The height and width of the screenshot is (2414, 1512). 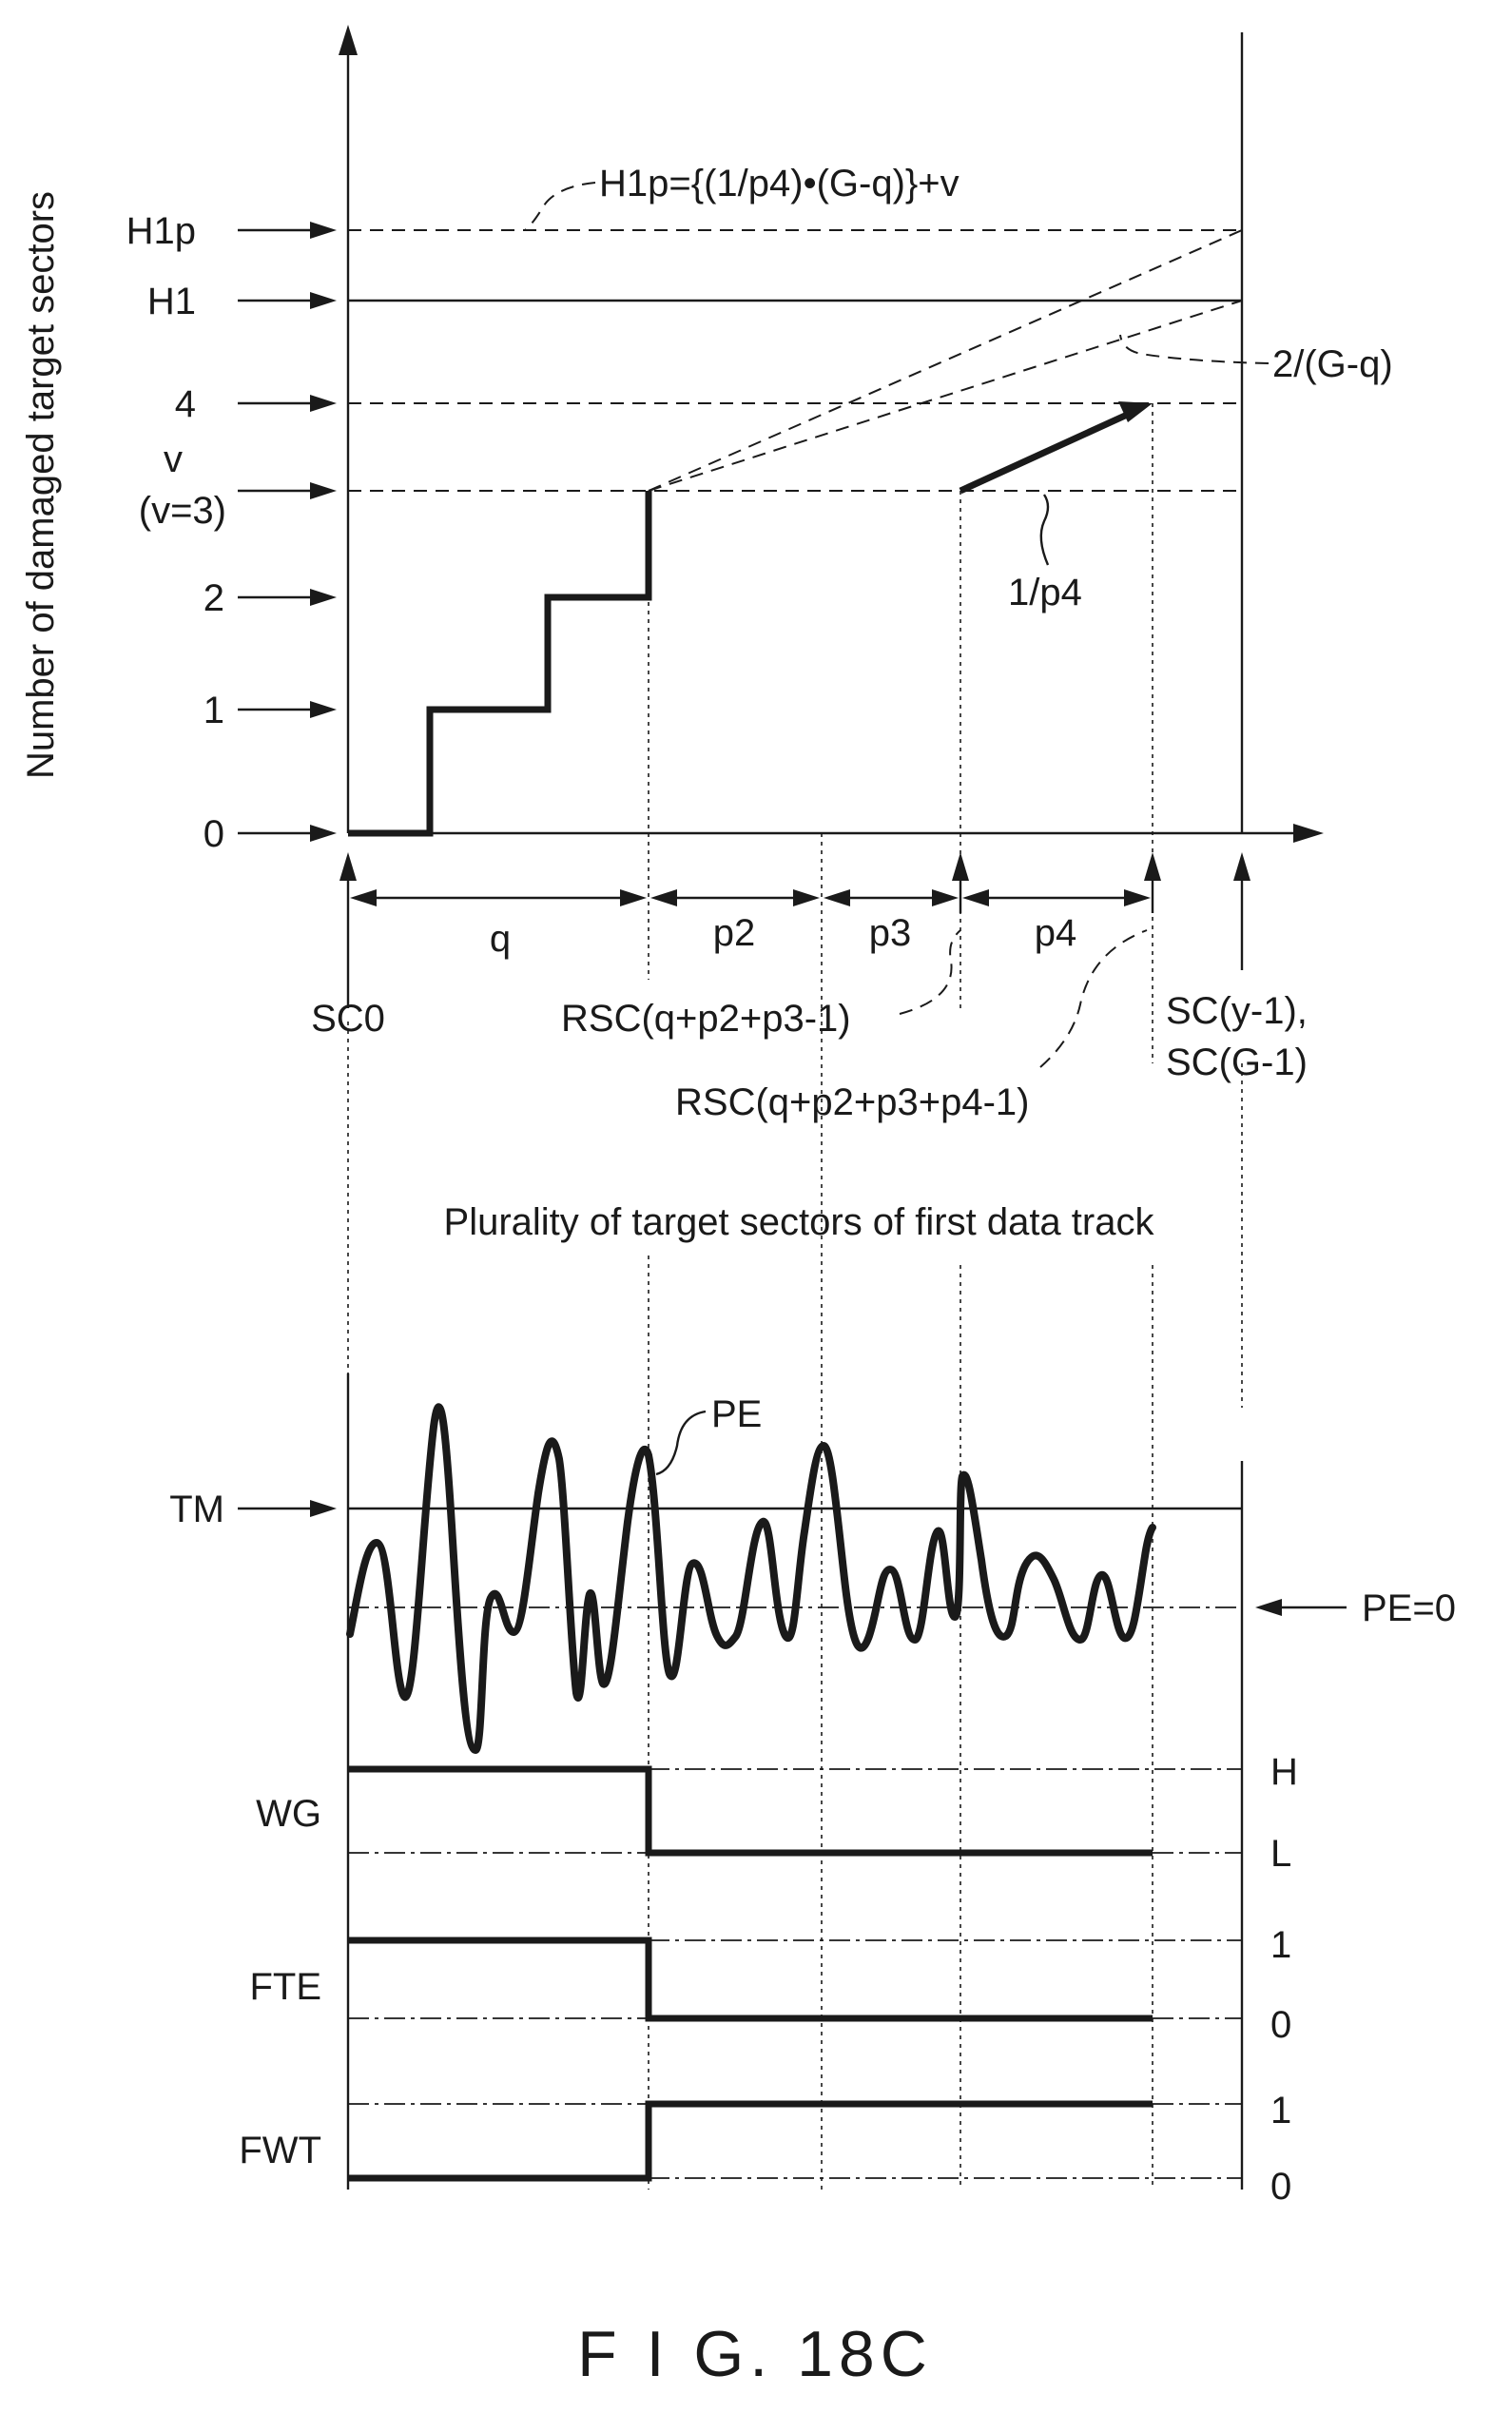 I want to click on slope-label-1-over-p4: 1/p4, so click(x=1045, y=592).